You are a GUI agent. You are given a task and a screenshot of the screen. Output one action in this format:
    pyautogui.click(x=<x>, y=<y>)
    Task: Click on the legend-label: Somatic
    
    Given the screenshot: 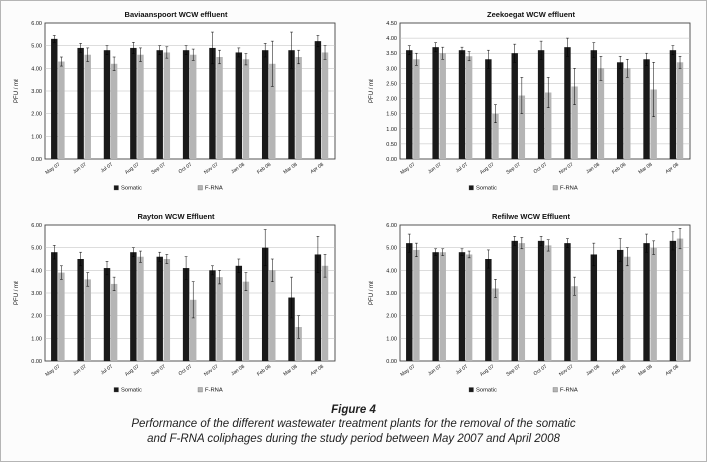 What is the action you would take?
    pyautogui.click(x=486, y=189)
    